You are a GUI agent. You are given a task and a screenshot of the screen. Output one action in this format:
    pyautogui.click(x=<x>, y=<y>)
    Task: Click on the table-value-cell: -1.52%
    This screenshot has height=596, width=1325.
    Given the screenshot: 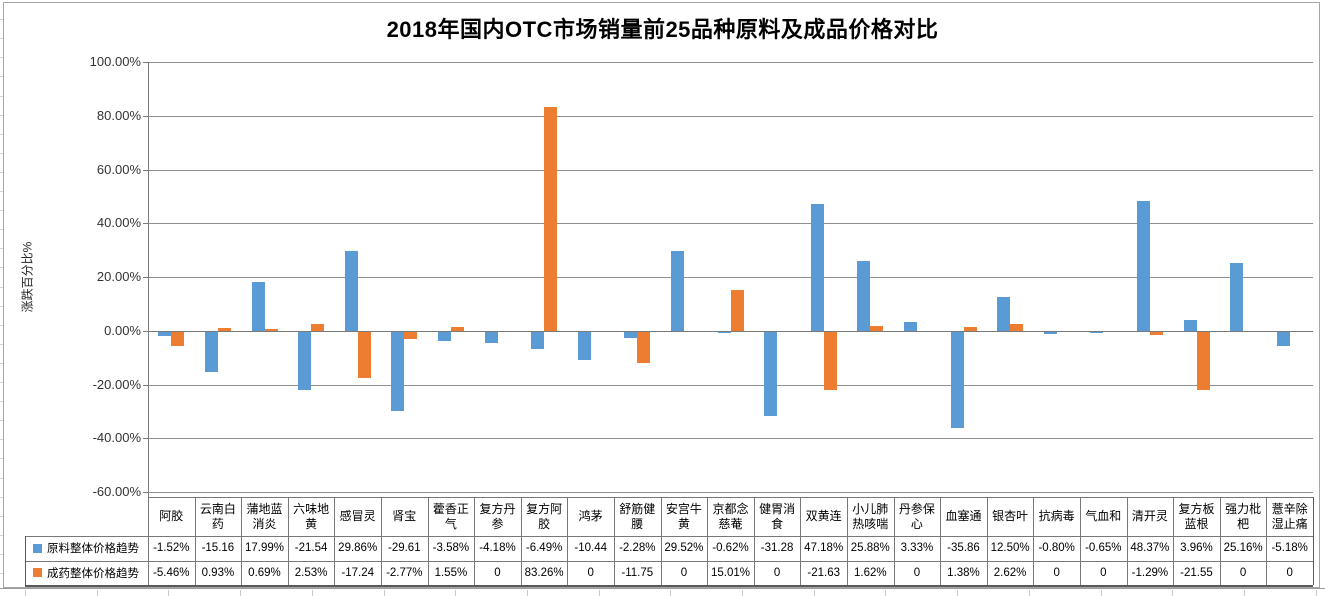 What is the action you would take?
    pyautogui.click(x=171, y=548)
    